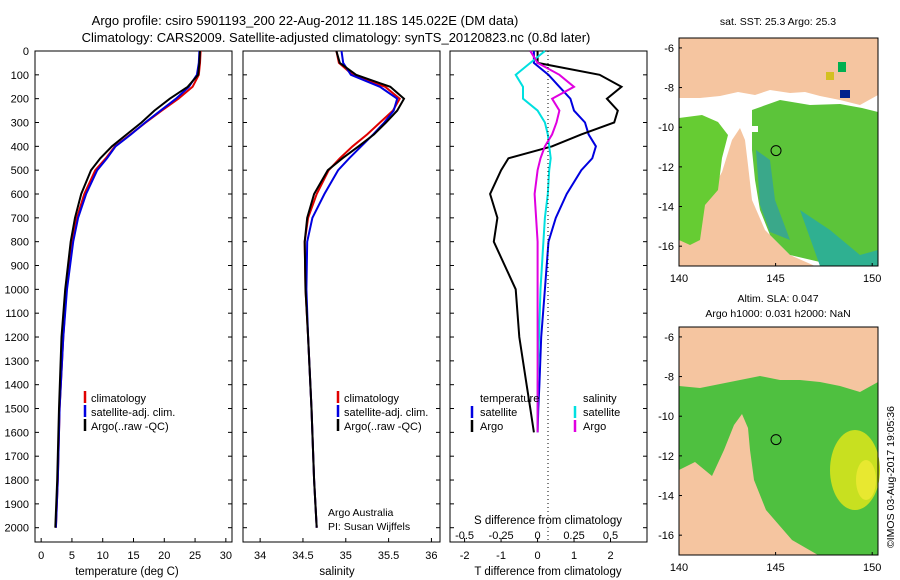 The image size is (900, 580). Describe the element at coordinates (17, 386) in the screenshot. I see `pressure-tick-label: 1400` at that location.